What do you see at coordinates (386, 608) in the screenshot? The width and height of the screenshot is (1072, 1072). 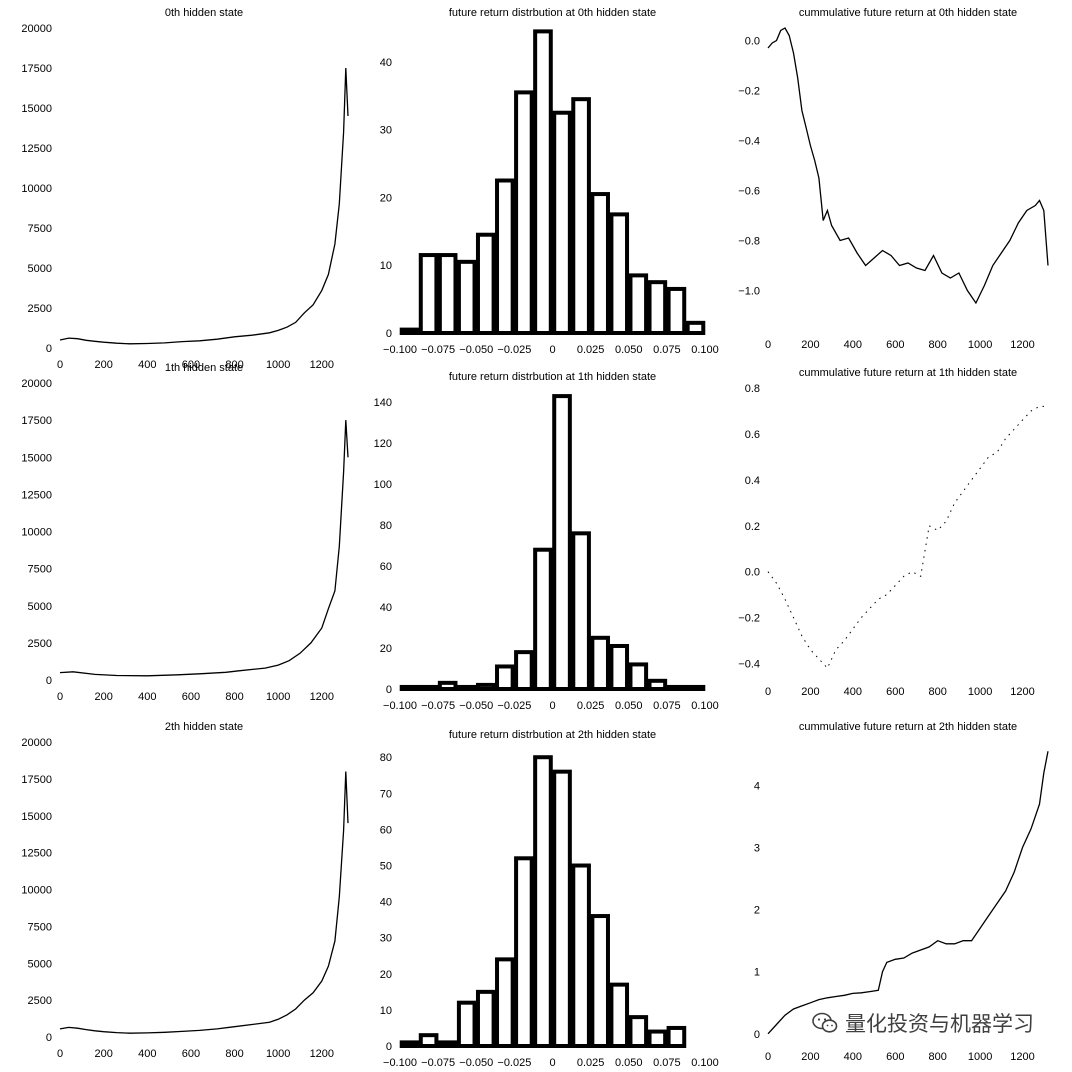 I see `y-tick-label: 40` at bounding box center [386, 608].